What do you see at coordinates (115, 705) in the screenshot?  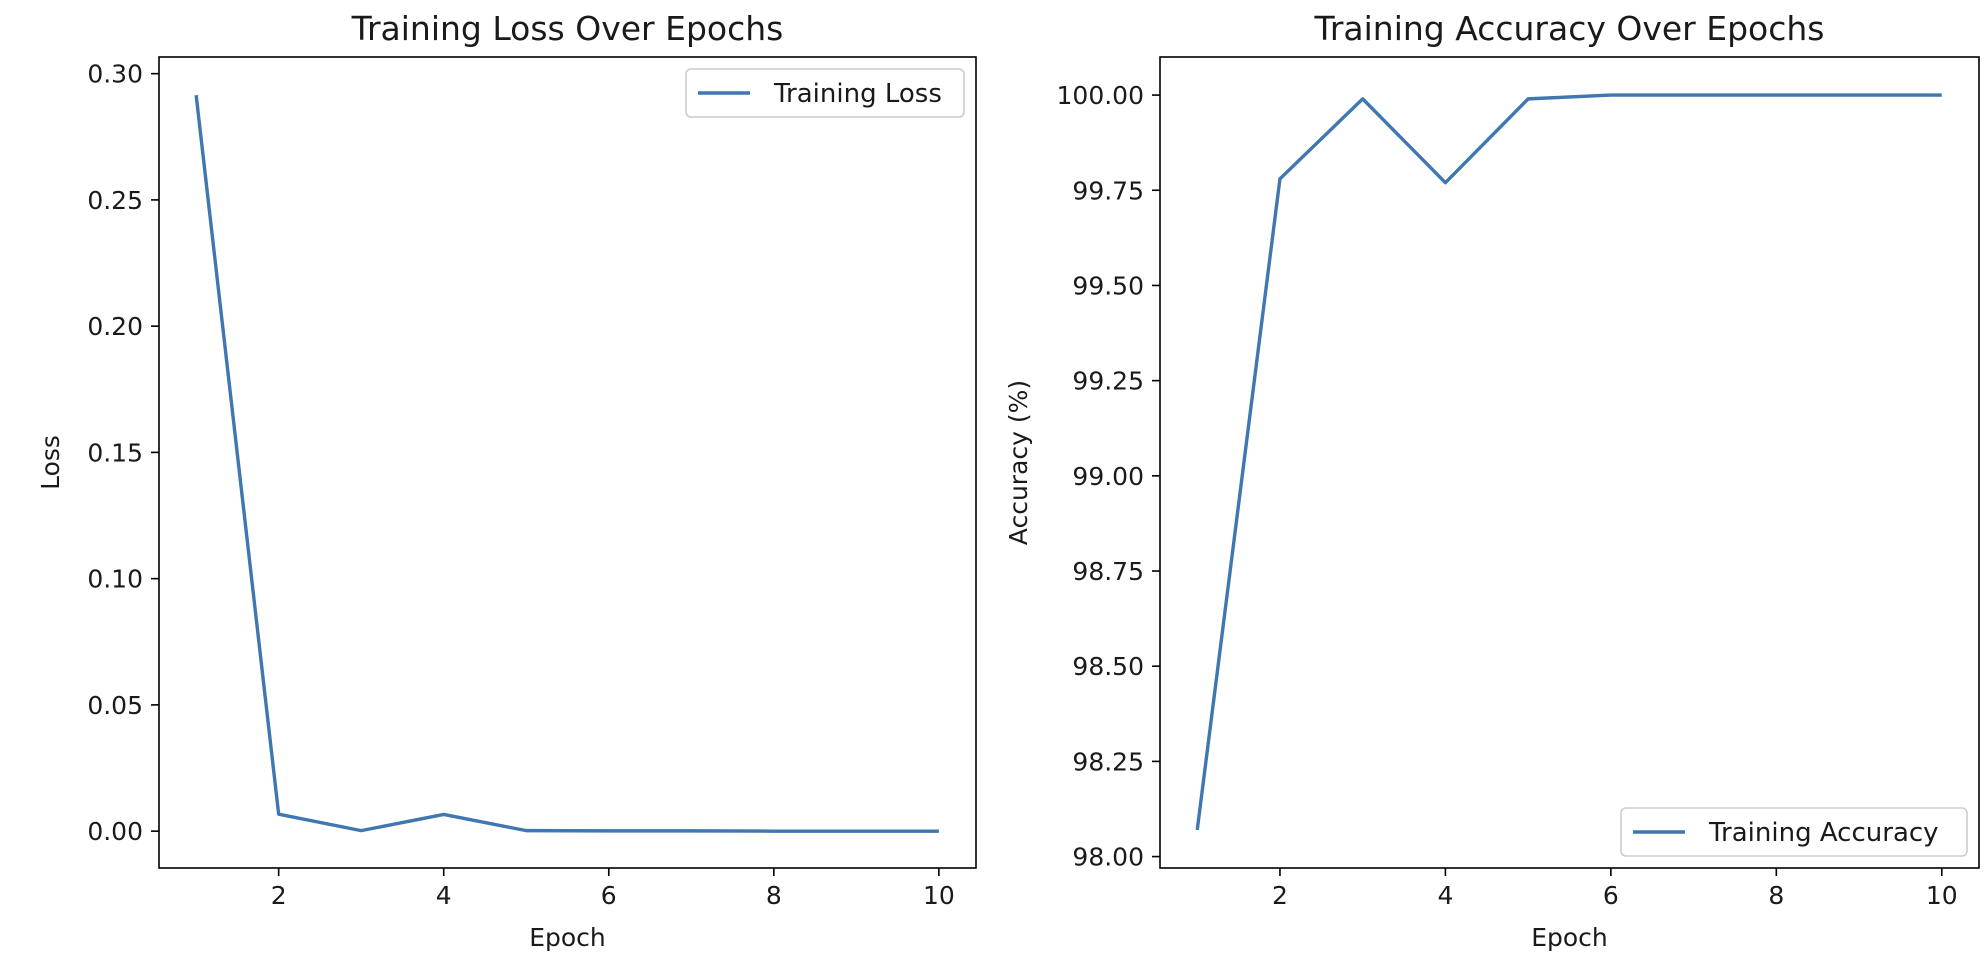 I see `loss-y-tick-label: 0.05` at bounding box center [115, 705].